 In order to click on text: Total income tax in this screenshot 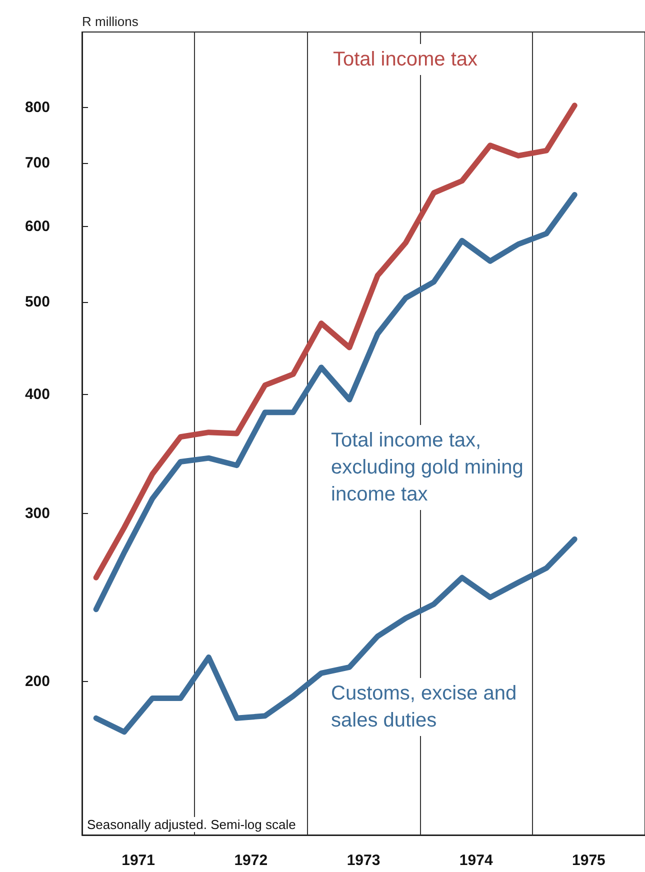, I will do `click(405, 59)`.